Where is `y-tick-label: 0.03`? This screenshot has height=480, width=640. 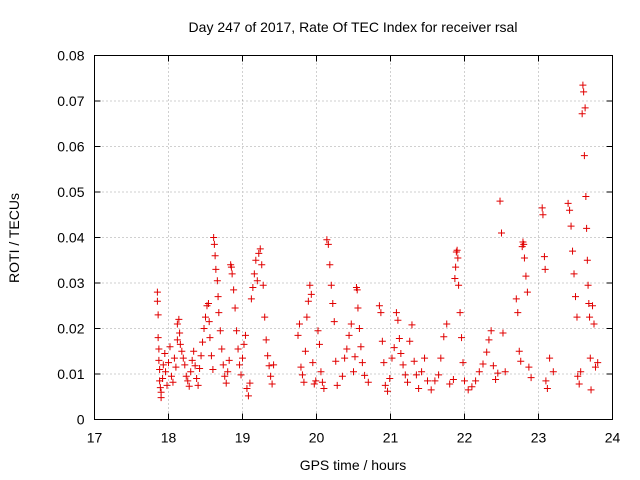 y-tick-label: 0.03 is located at coordinates (70, 283).